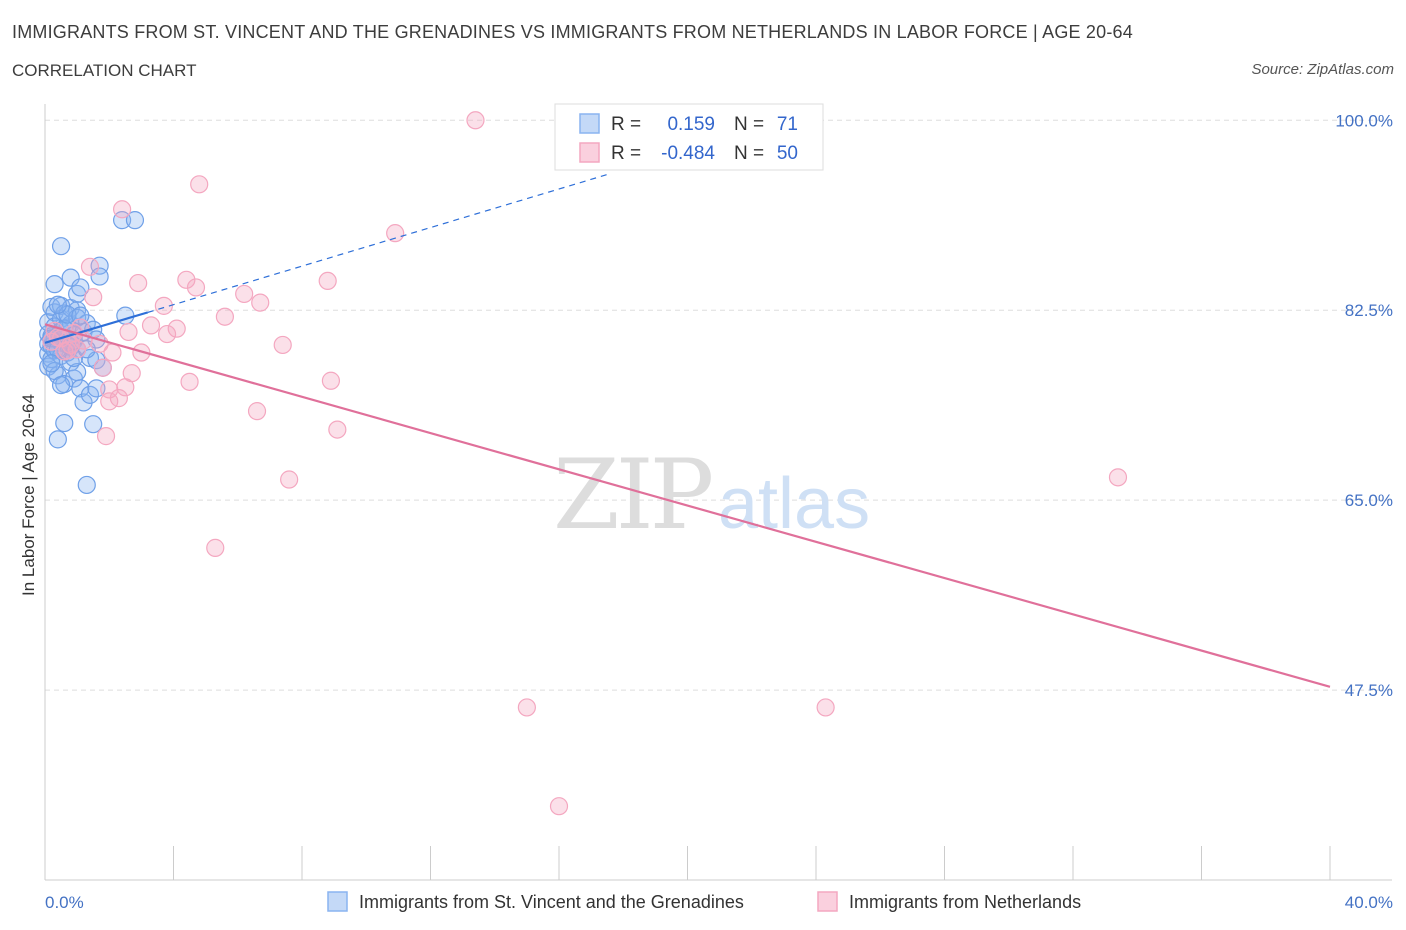 Image resolution: width=1406 pixels, height=930 pixels. What do you see at coordinates (377, 243) in the screenshot?
I see `trend-line-st-vincent-extension` at bounding box center [377, 243].